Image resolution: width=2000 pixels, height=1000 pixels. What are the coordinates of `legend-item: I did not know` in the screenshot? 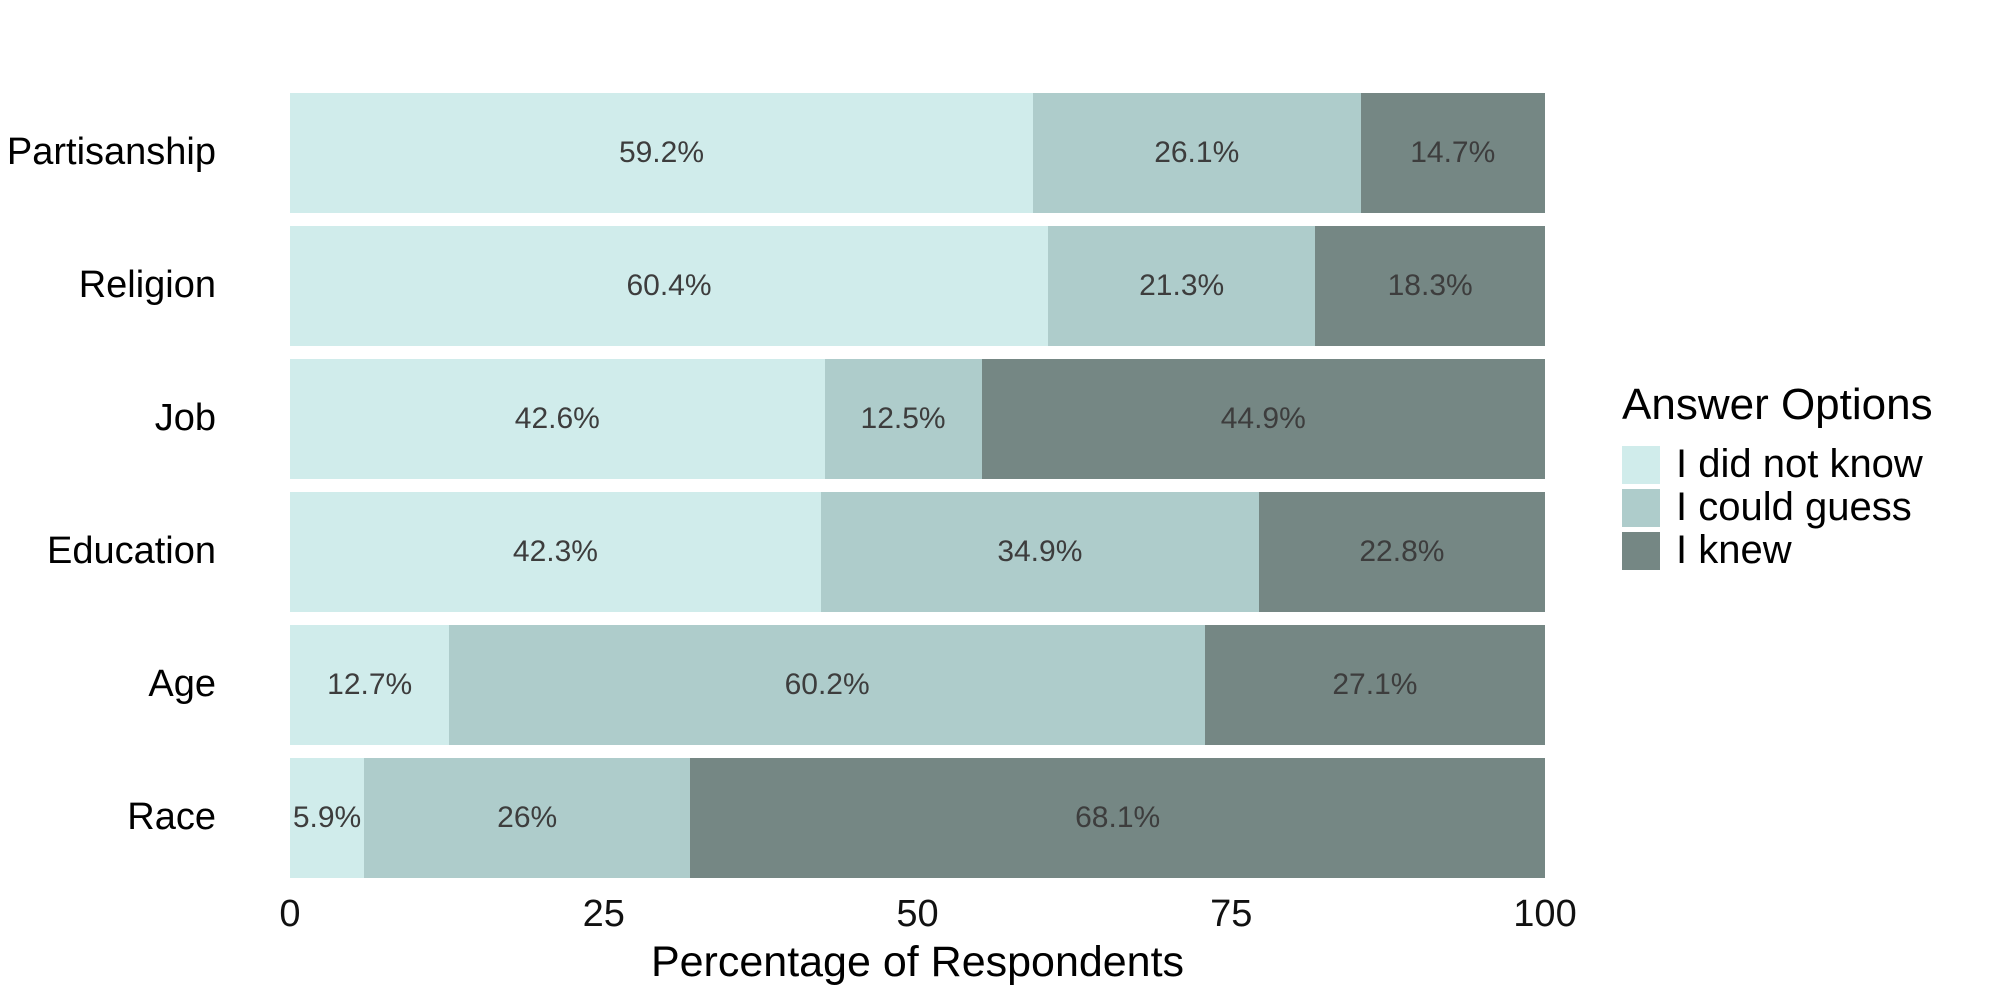 It's located at (1811, 464).